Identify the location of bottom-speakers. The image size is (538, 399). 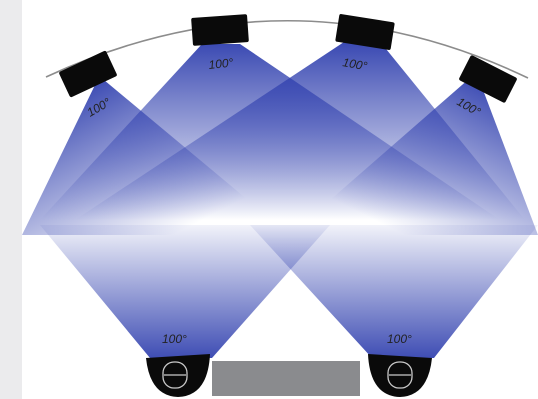
(289, 375).